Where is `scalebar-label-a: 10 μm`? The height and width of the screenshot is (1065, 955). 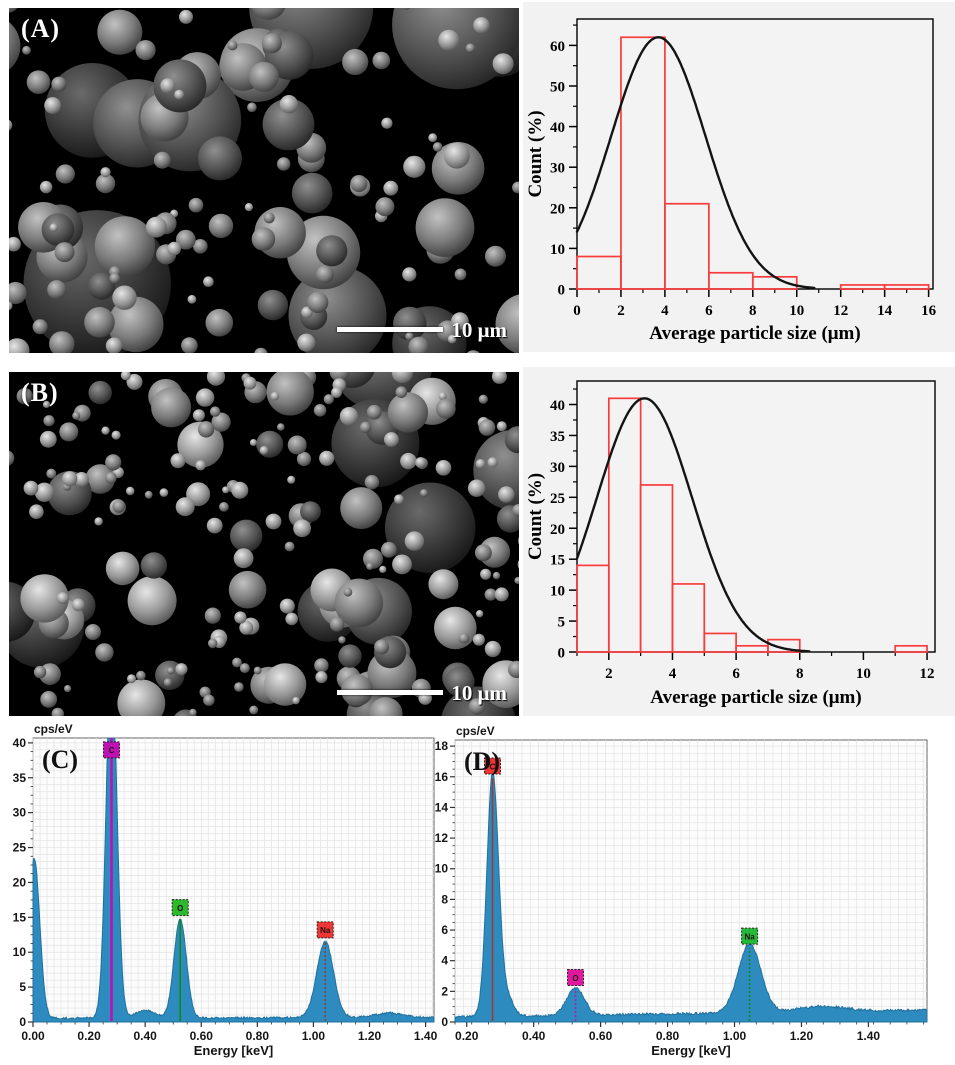 scalebar-label-a: 10 μm is located at coordinates (479, 330).